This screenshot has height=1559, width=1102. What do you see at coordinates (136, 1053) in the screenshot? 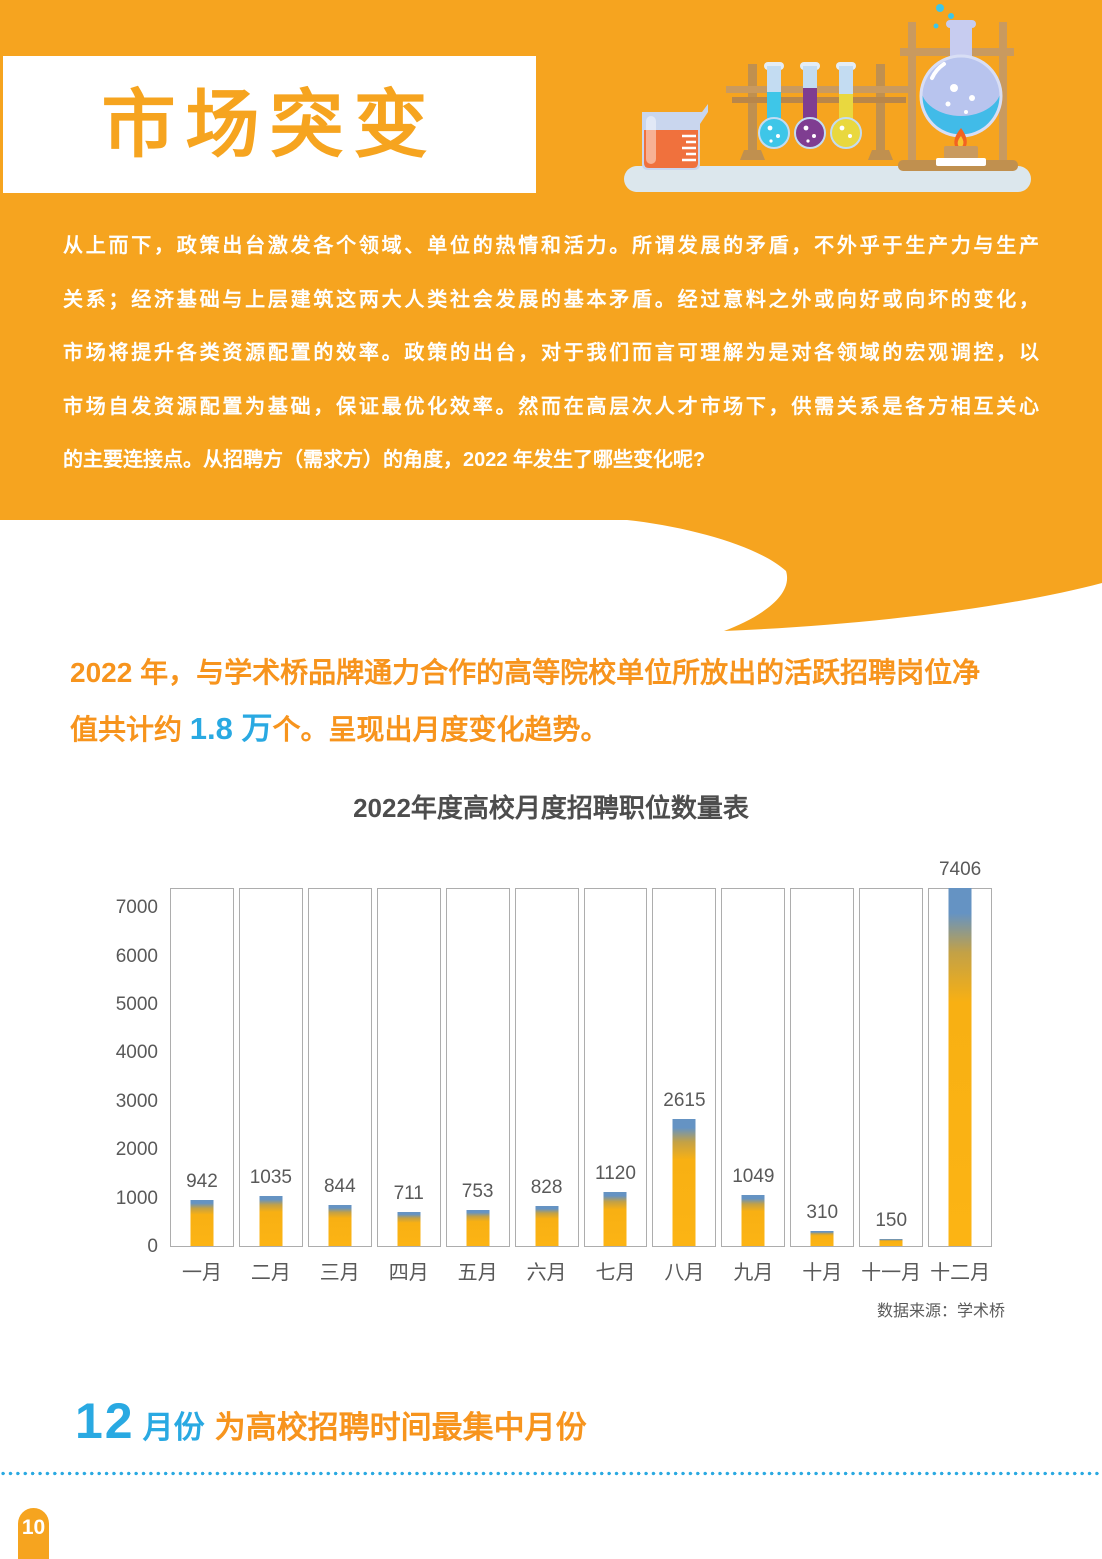
I see `y-tick-label: 4000` at bounding box center [136, 1053].